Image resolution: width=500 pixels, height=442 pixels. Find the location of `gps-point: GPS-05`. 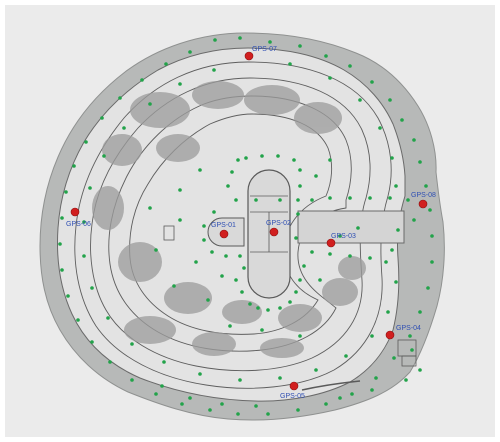

gps-point: GPS-05 is located at coordinates (292, 390).